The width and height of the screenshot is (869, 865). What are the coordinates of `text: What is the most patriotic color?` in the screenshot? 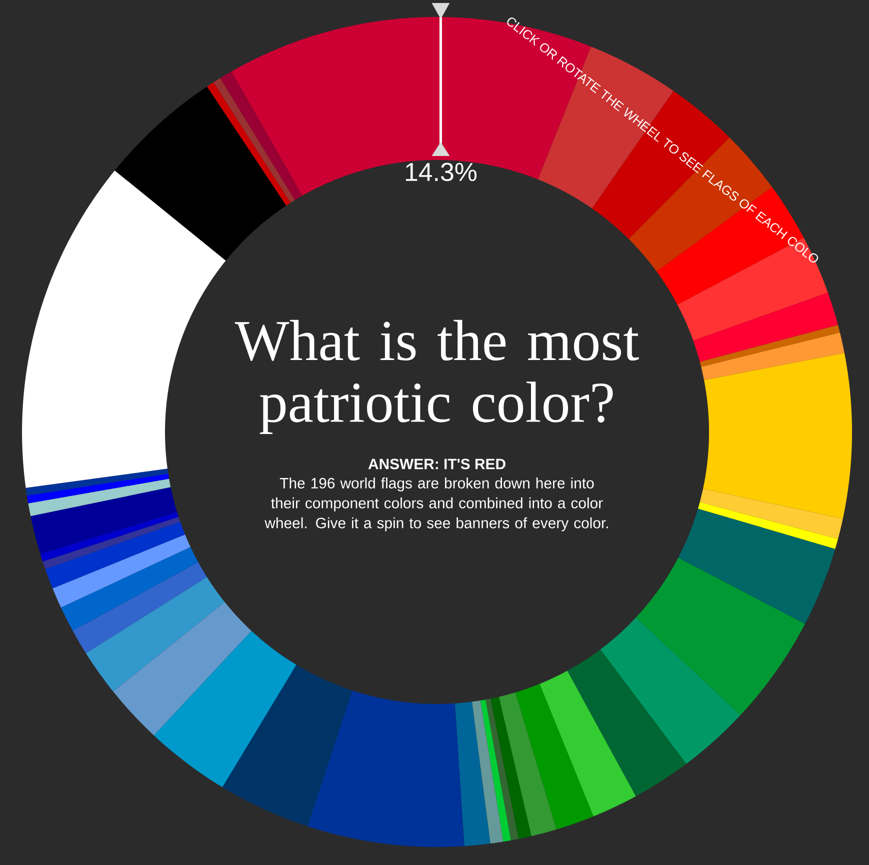 It's located at (436, 377).